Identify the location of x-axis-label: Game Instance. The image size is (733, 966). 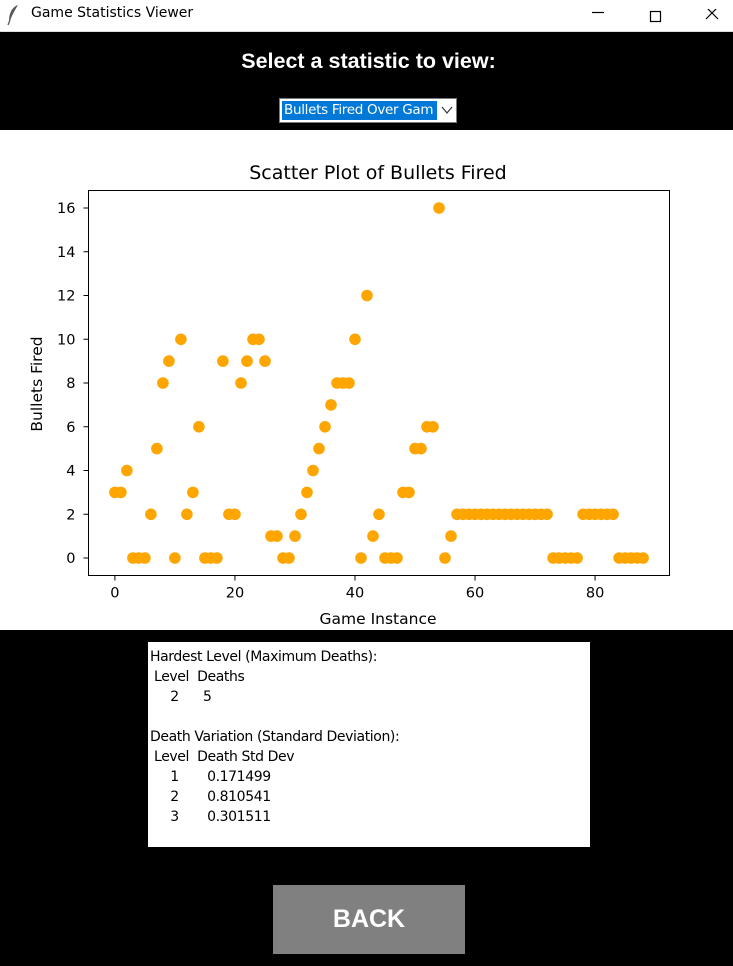
(378, 619).